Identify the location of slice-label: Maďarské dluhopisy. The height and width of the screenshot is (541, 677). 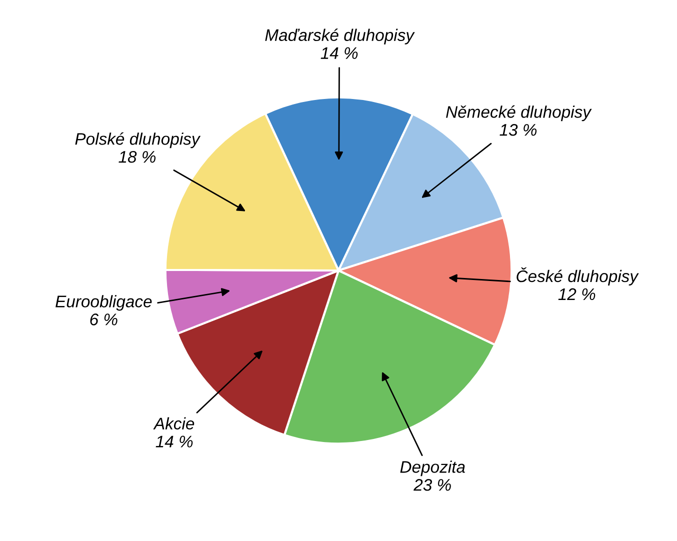
(340, 36).